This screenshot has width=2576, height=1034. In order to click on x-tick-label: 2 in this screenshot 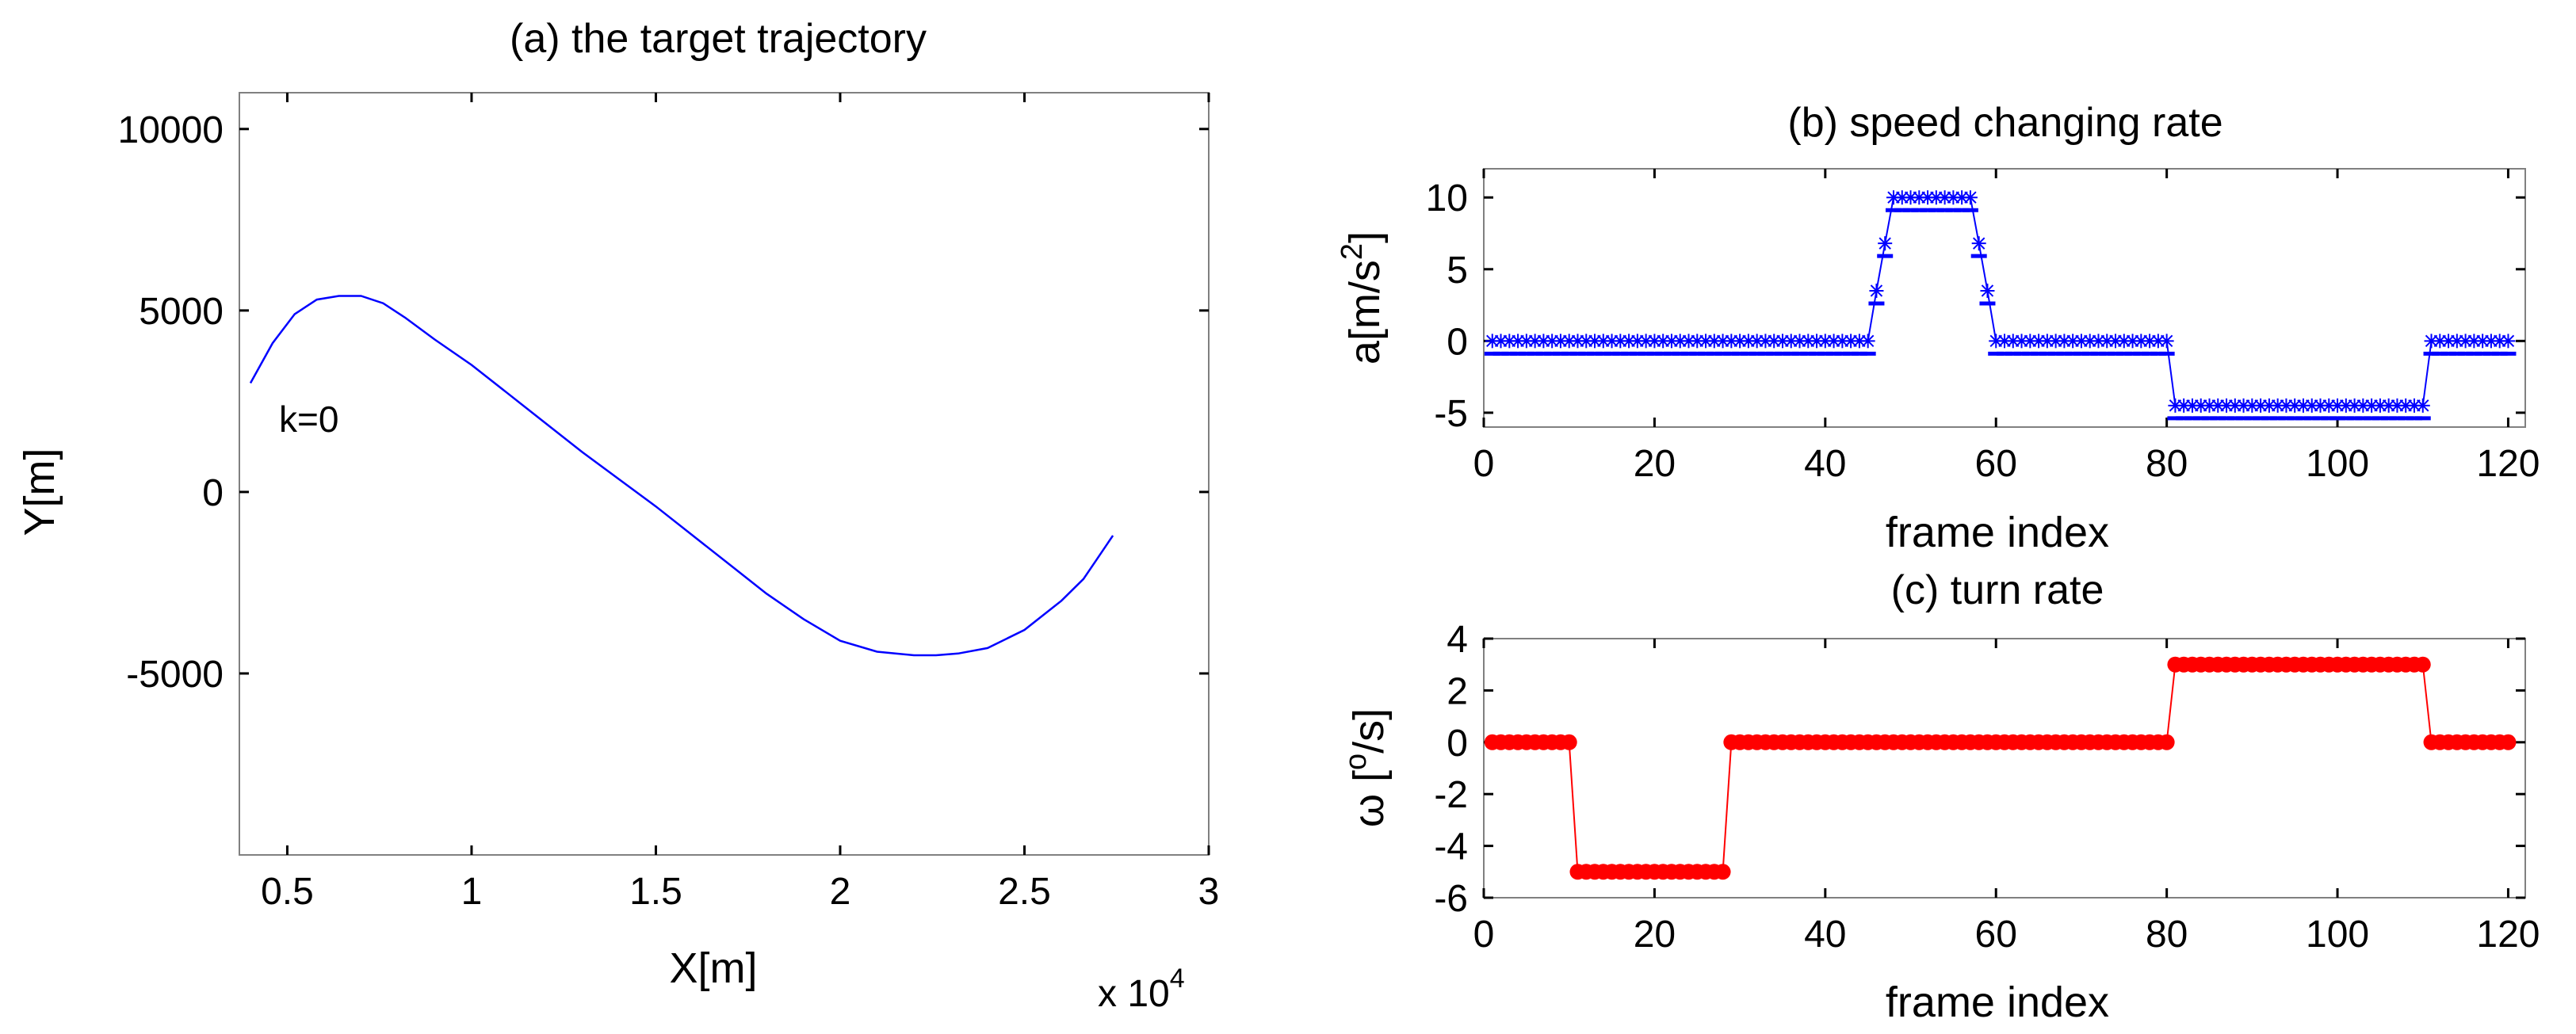, I will do `click(840, 892)`.